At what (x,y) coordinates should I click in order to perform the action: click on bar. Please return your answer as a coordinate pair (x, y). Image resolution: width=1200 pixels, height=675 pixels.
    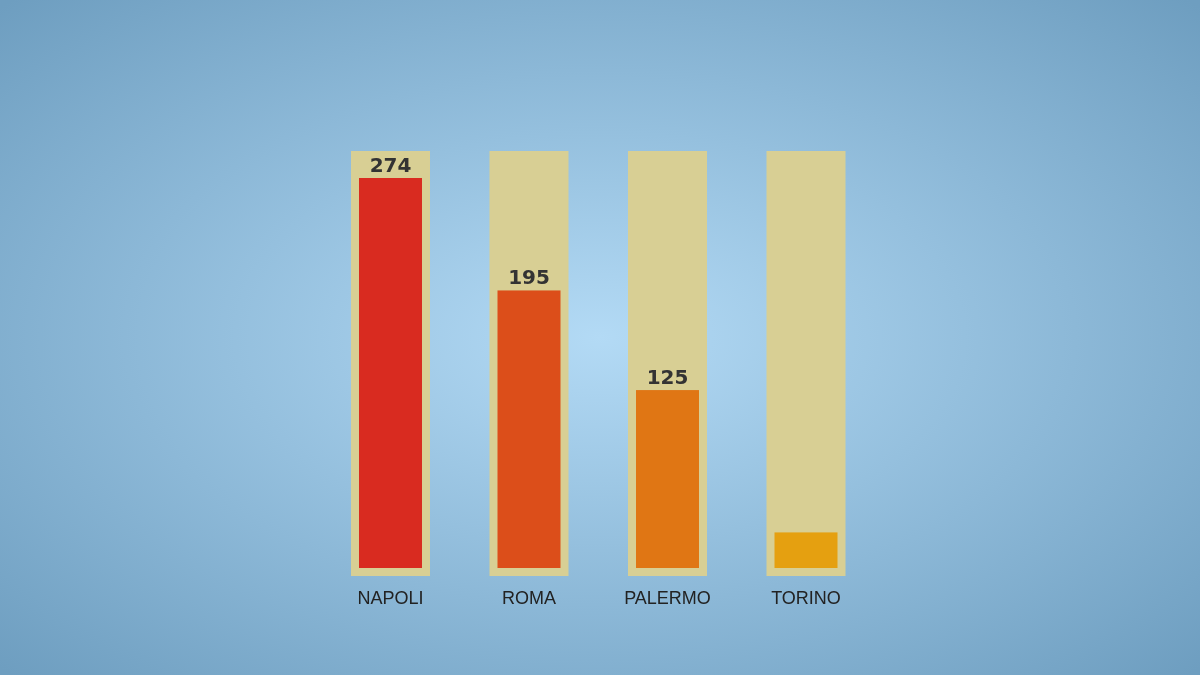
    Looking at the image, I should click on (806, 550).